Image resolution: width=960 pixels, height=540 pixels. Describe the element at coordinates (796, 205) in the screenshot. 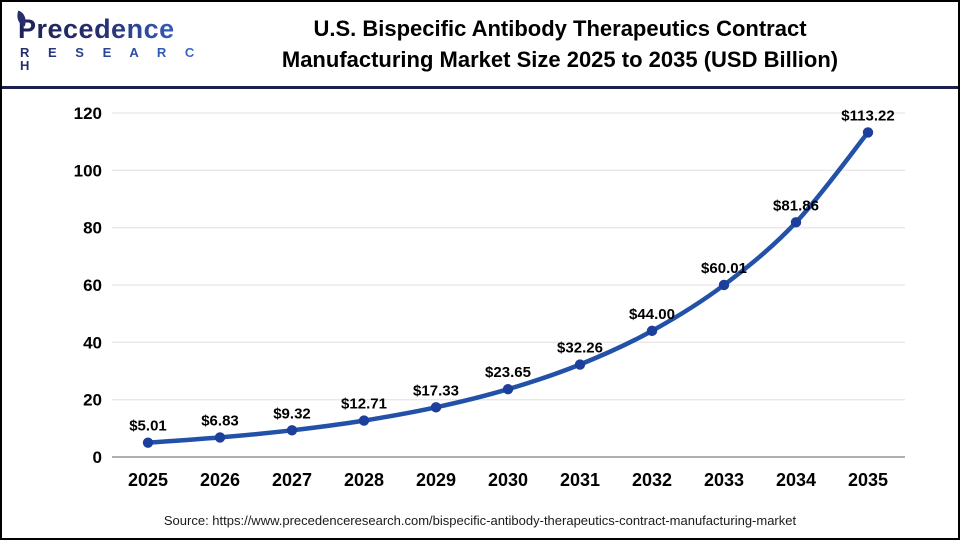

I see `data-point-label: $81.86` at that location.